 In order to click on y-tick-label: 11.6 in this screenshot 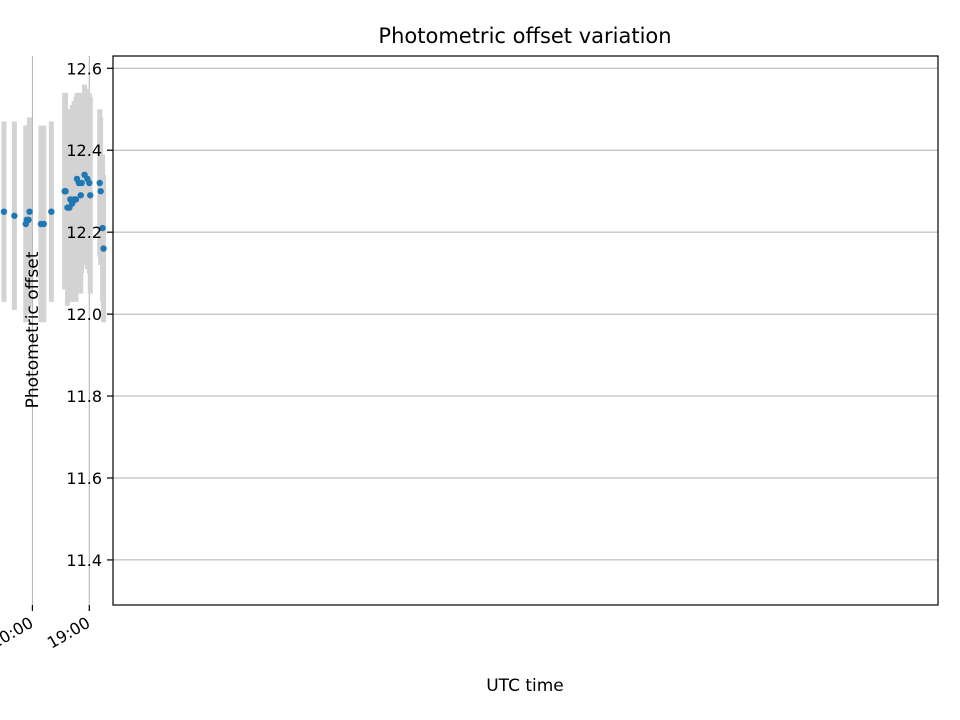, I will do `click(84, 478)`.